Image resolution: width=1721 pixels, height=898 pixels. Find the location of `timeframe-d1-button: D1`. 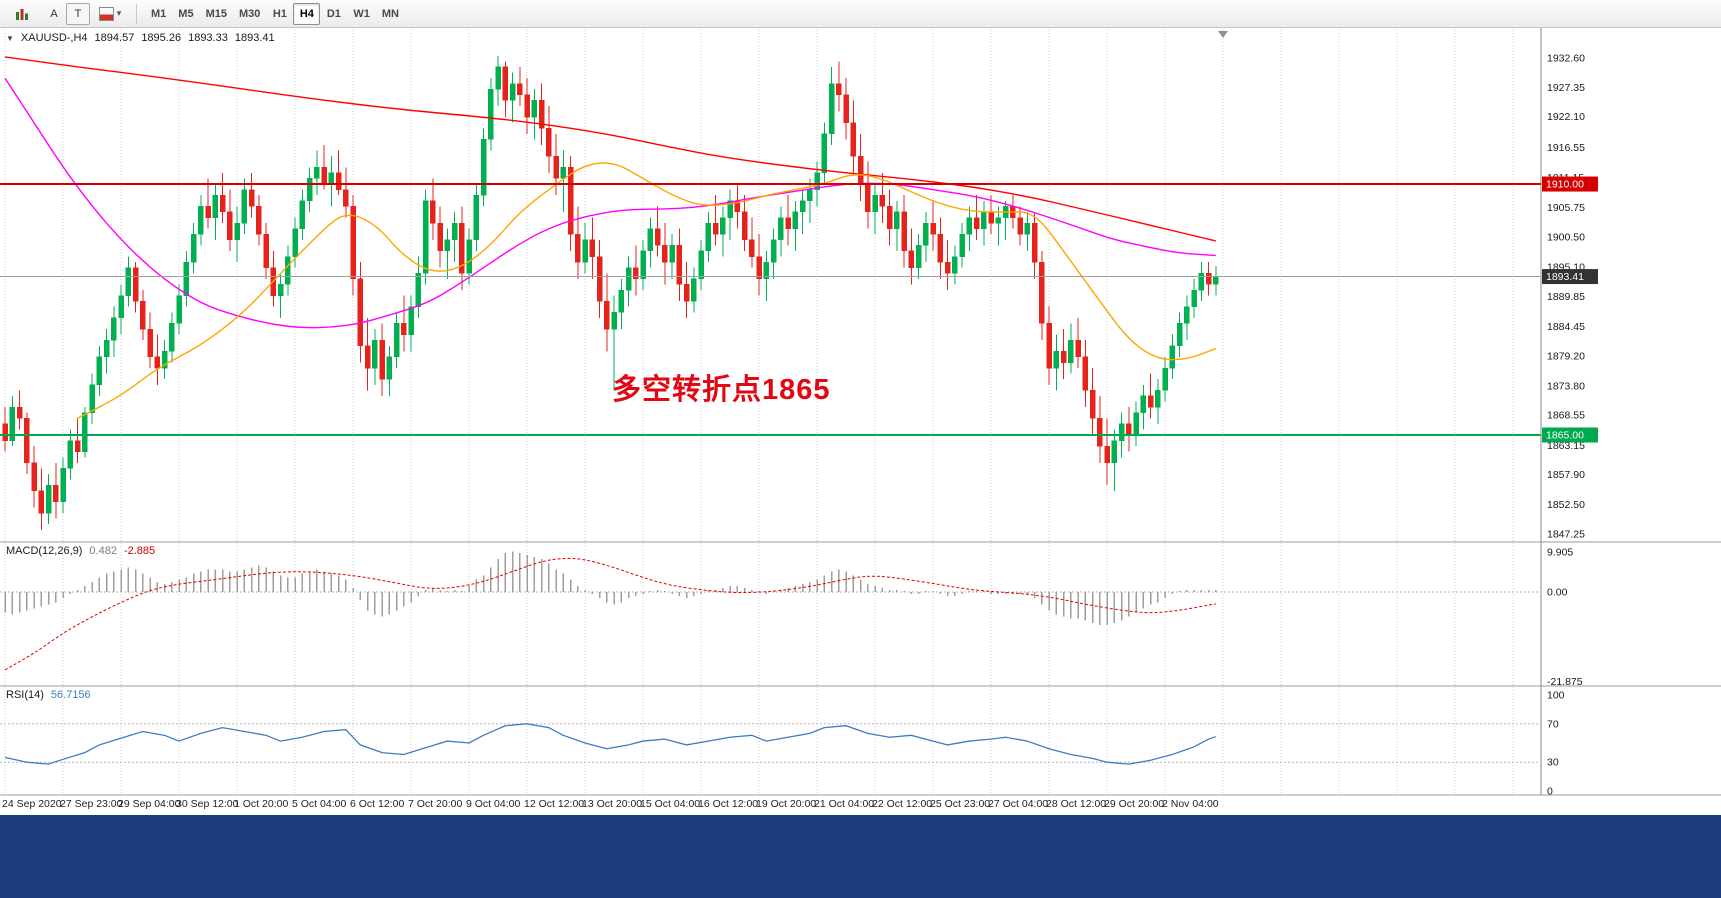

timeframe-d1-button: D1 is located at coordinates (333, 14).